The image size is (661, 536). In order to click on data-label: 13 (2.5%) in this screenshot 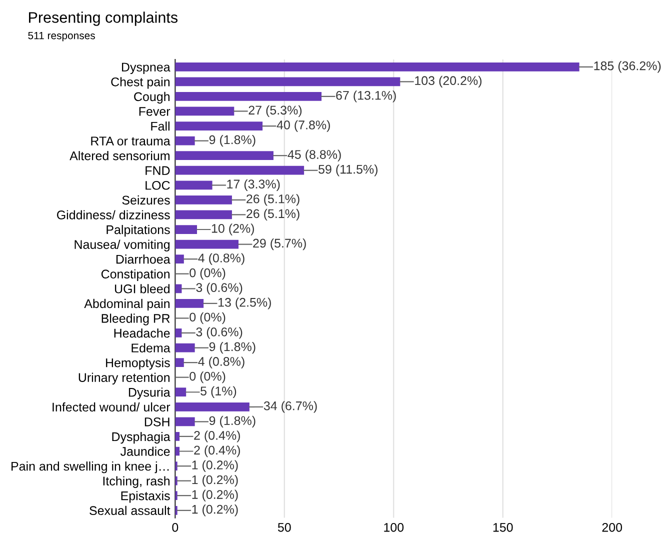, I will do `click(244, 304)`.